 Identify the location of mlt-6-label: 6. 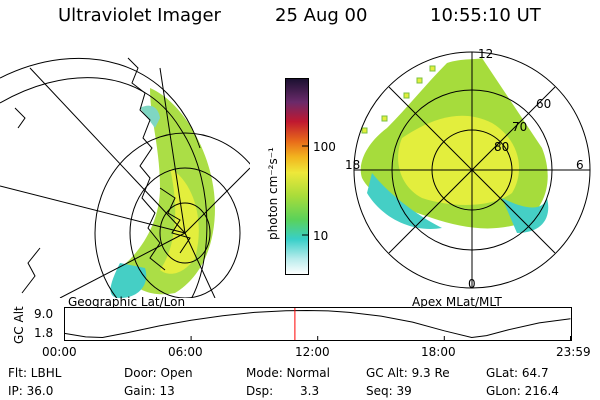
(580, 165).